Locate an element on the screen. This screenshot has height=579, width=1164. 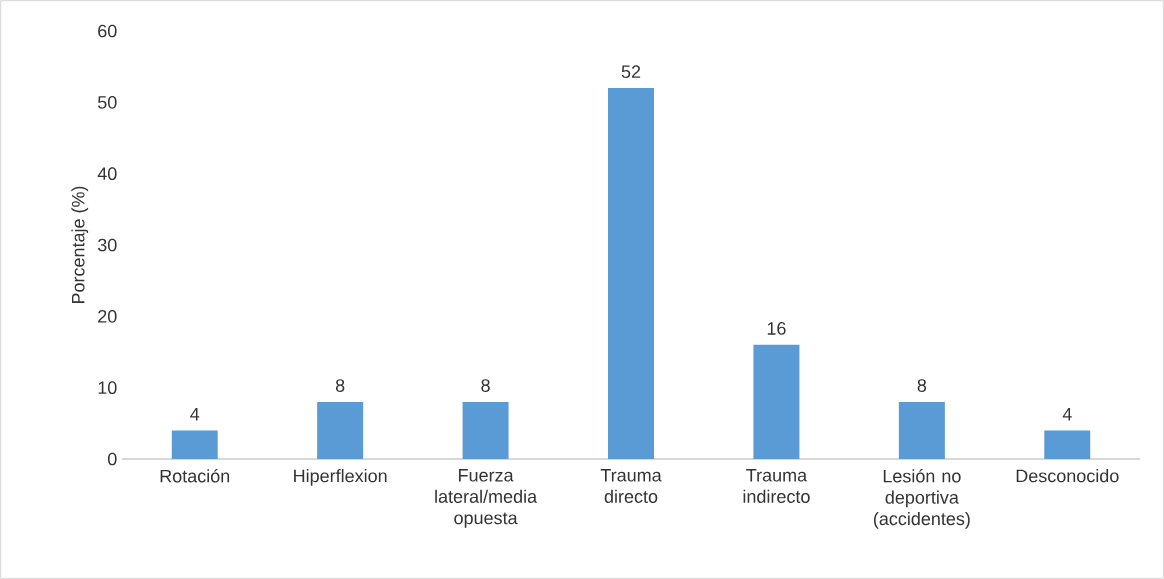
y-axis-title: Porcentaje (%) is located at coordinates (80, 245).